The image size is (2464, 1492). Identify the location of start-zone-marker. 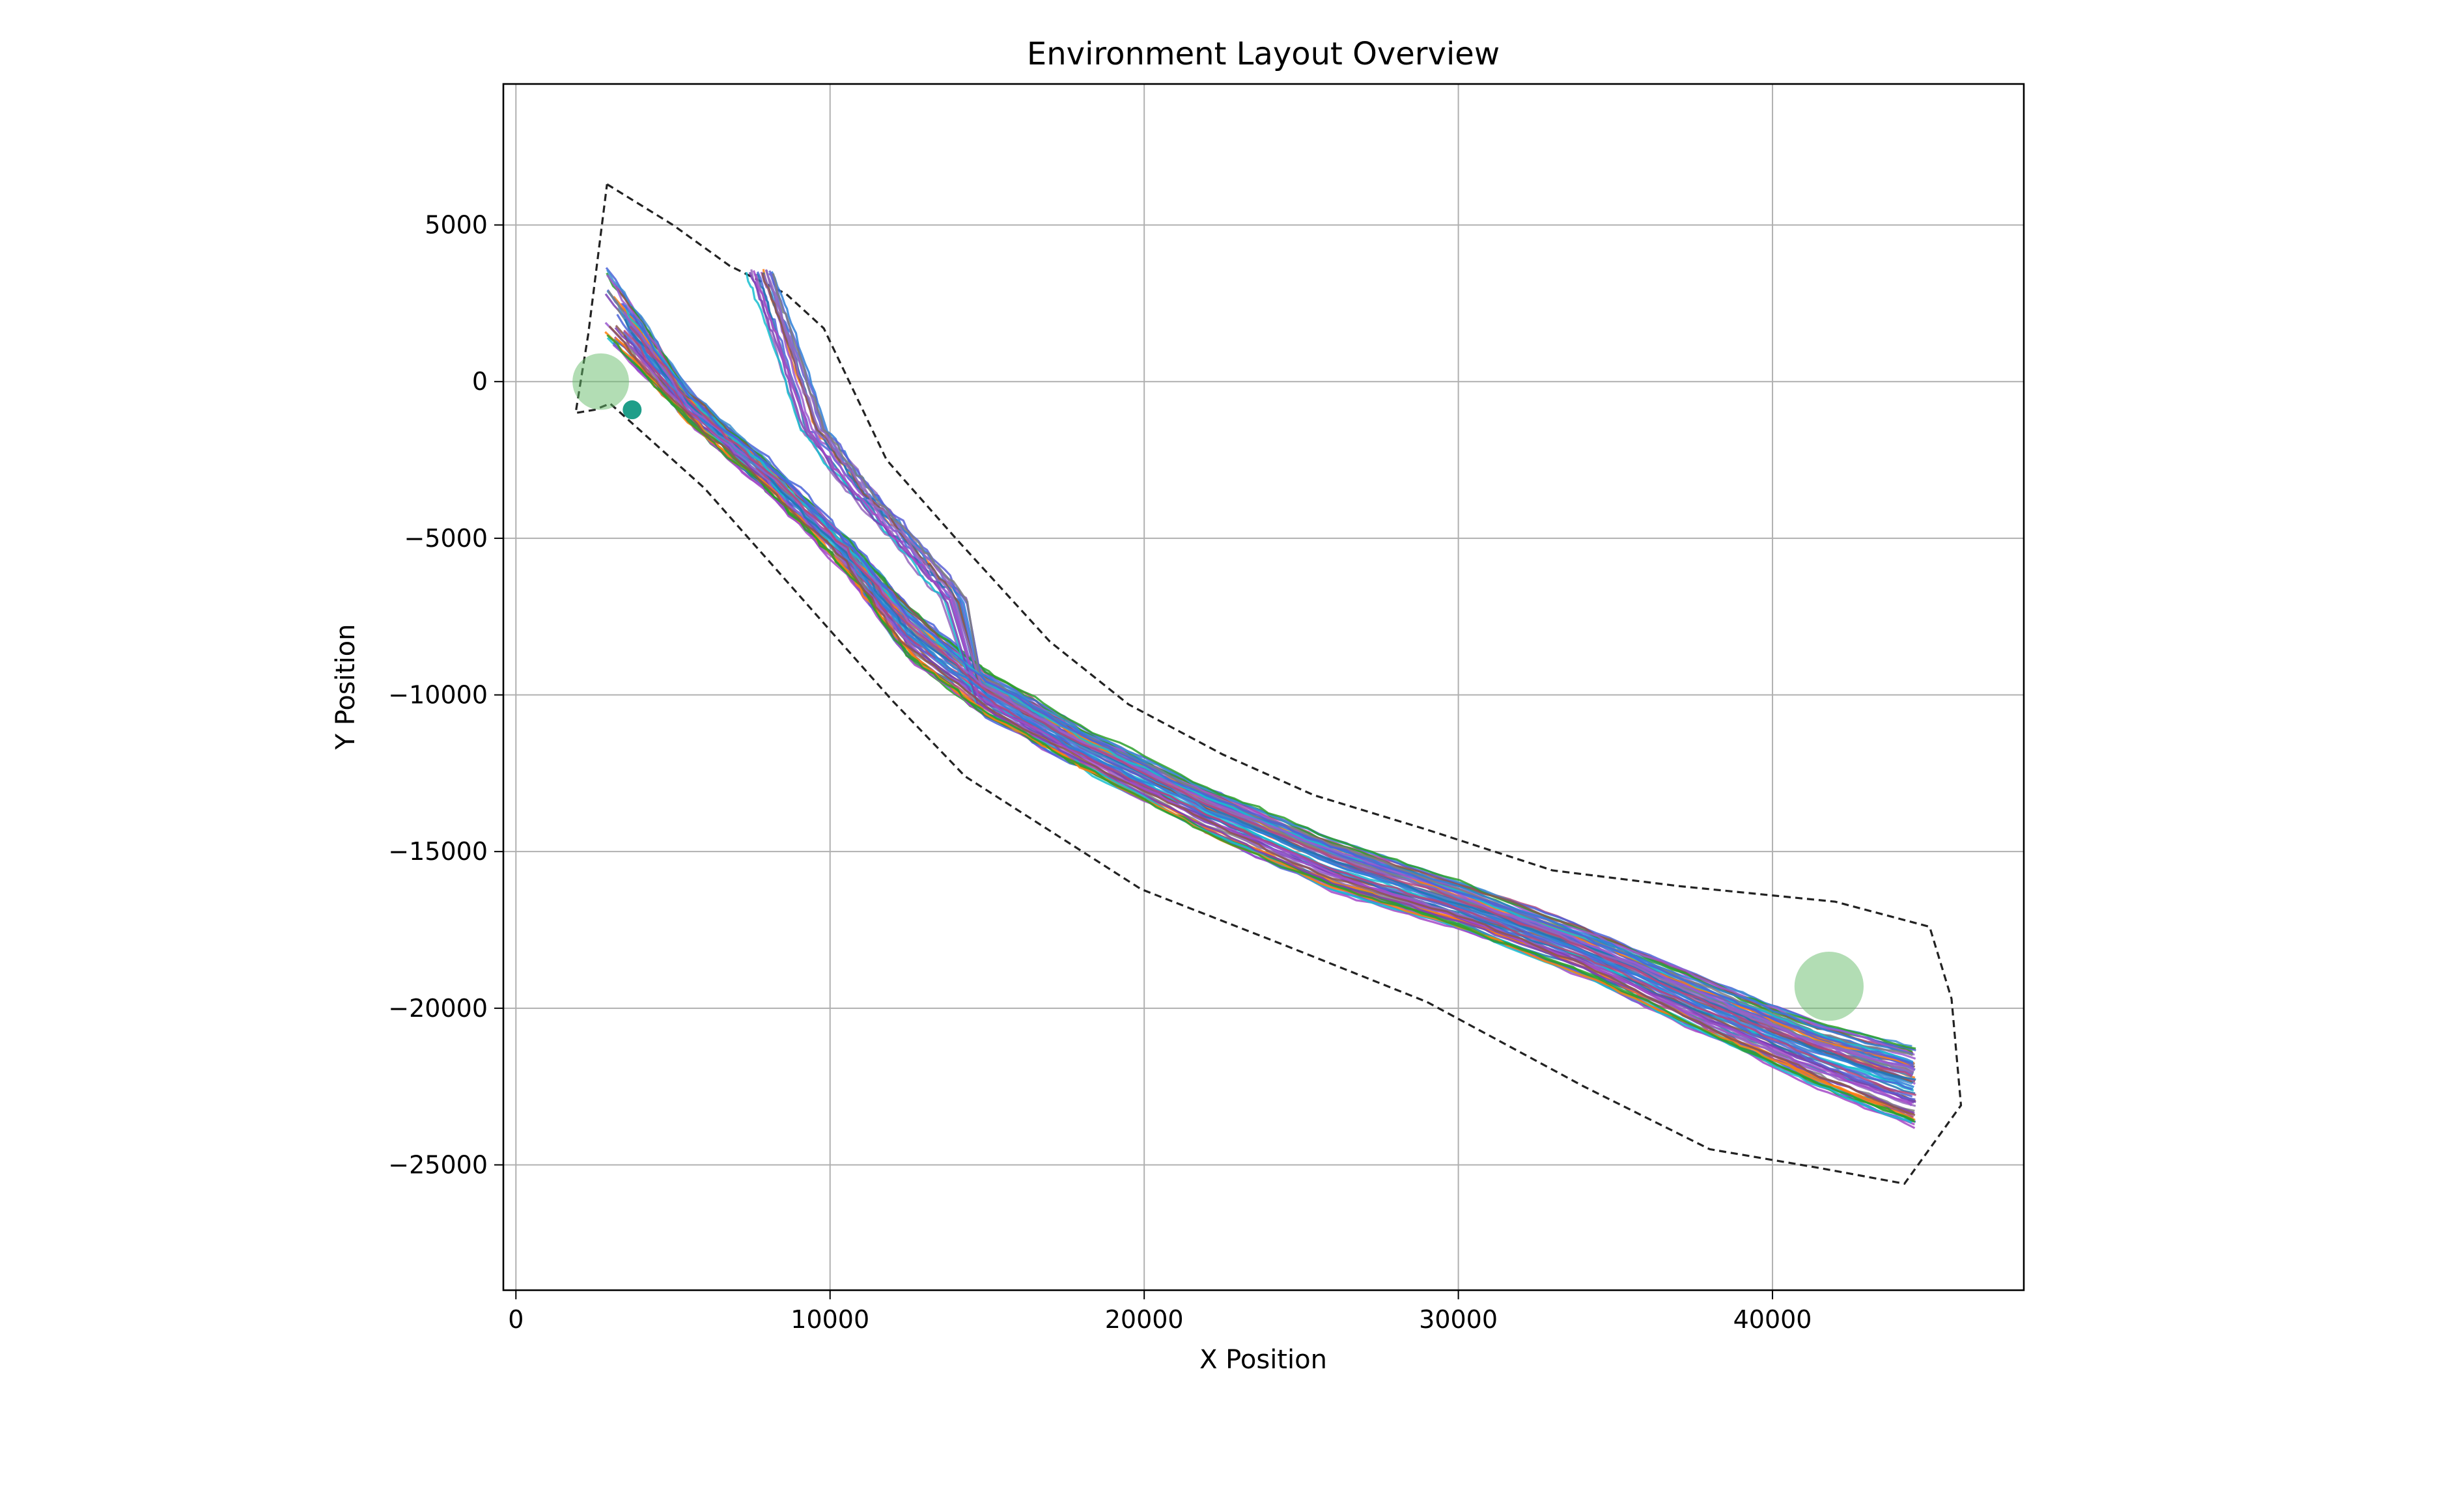
(601, 381).